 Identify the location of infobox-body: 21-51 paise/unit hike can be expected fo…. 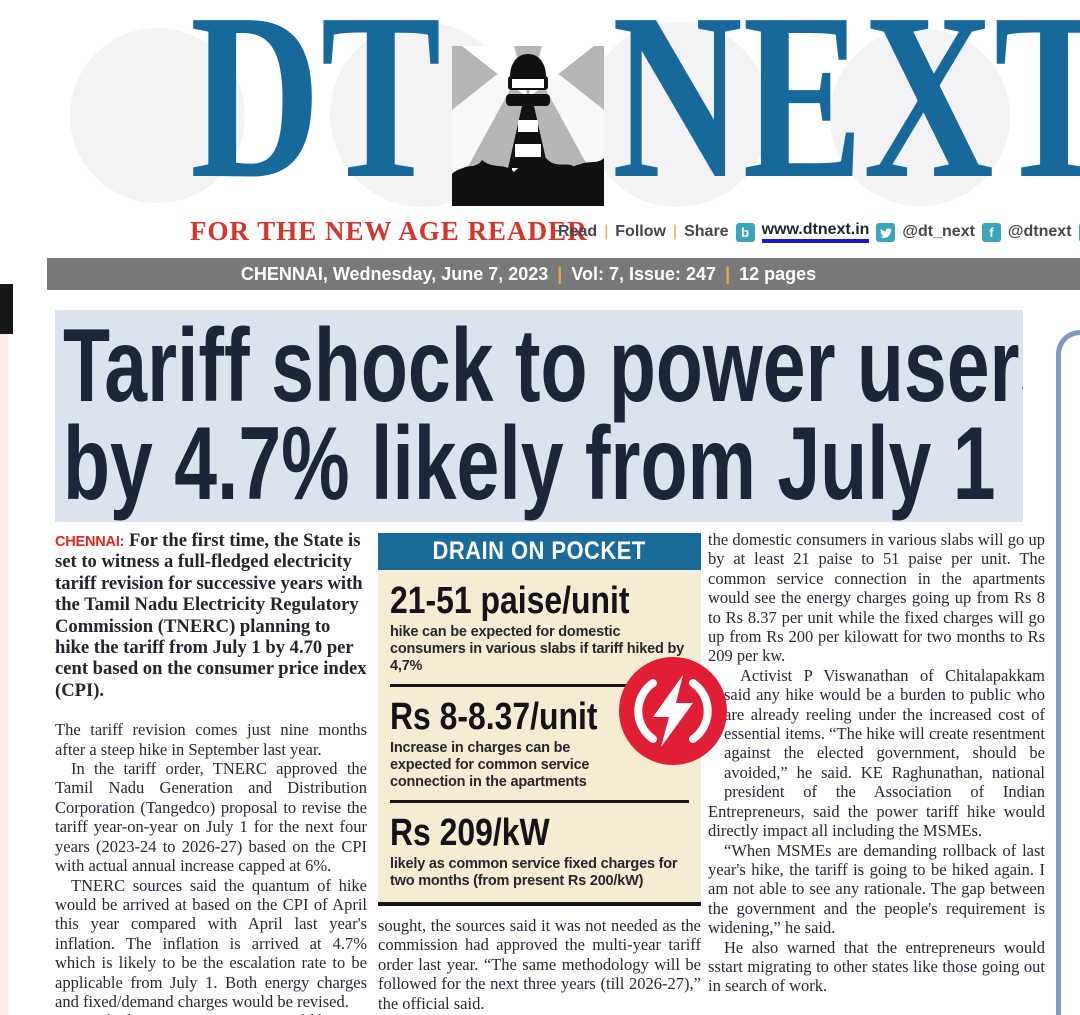
(539, 736).